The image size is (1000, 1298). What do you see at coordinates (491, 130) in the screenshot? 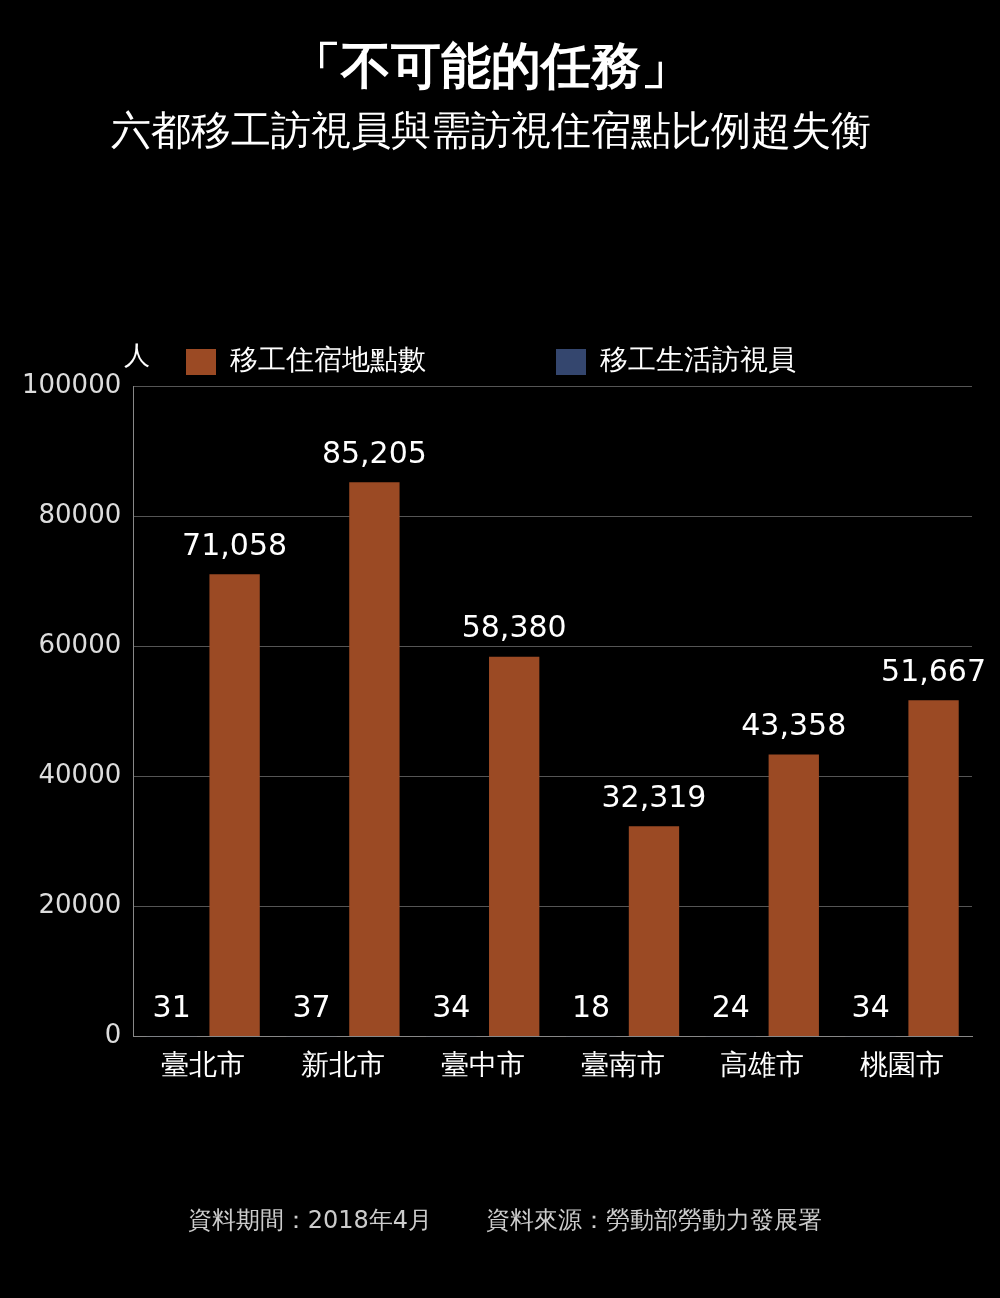
I see `chart-subtitle: 六都移工訪視員與需訪視住宿點比例超失衡` at bounding box center [491, 130].